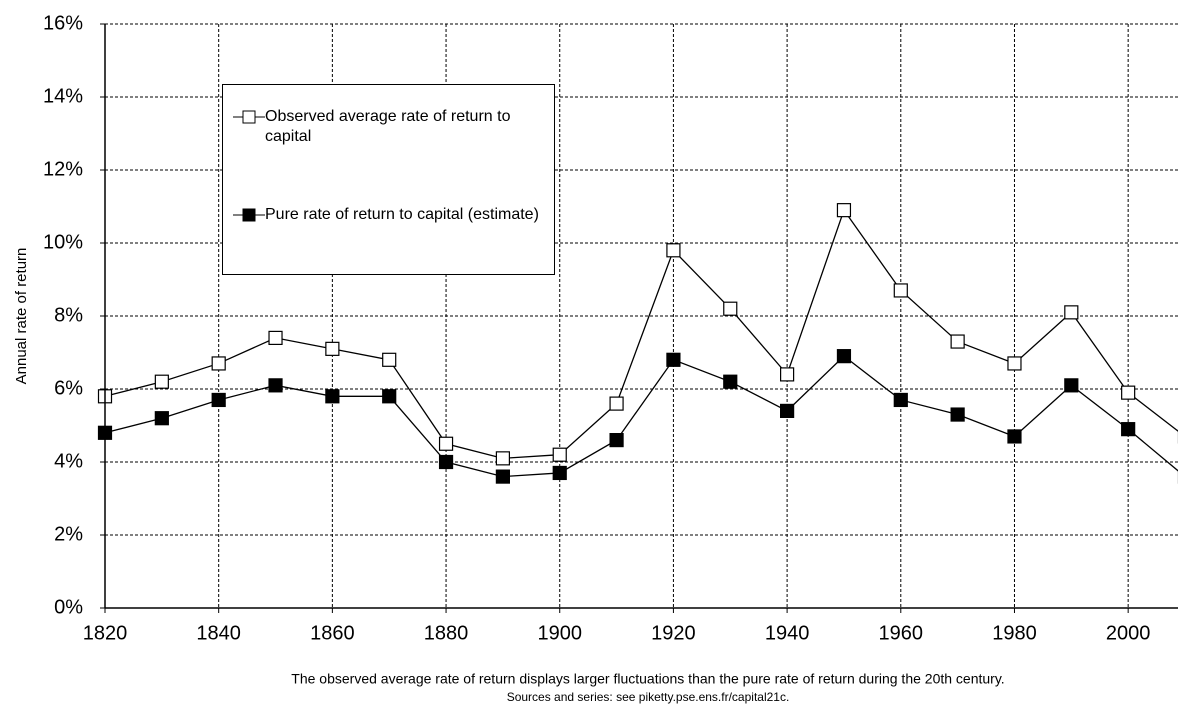  I want to click on y-tick-label: 12%, so click(63, 169).